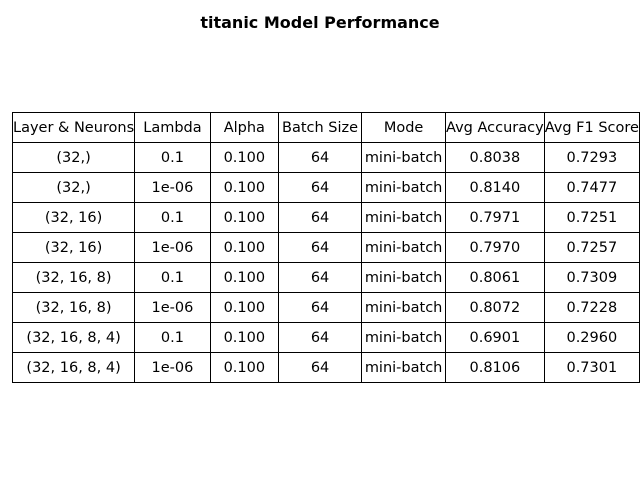  I want to click on column-header-avg-f1-score: Avg F1 Score, so click(591, 127).